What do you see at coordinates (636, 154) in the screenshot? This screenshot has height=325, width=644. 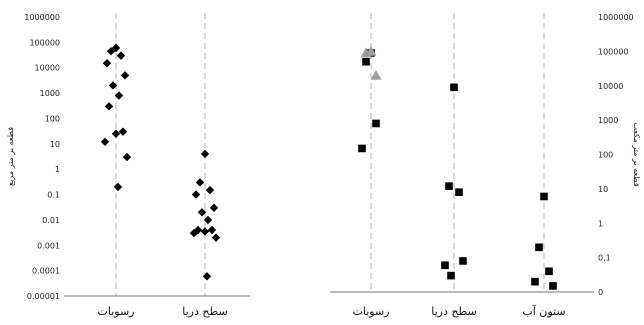 I see `y-axis-title: قطعه بر متر مکعب` at bounding box center [636, 154].